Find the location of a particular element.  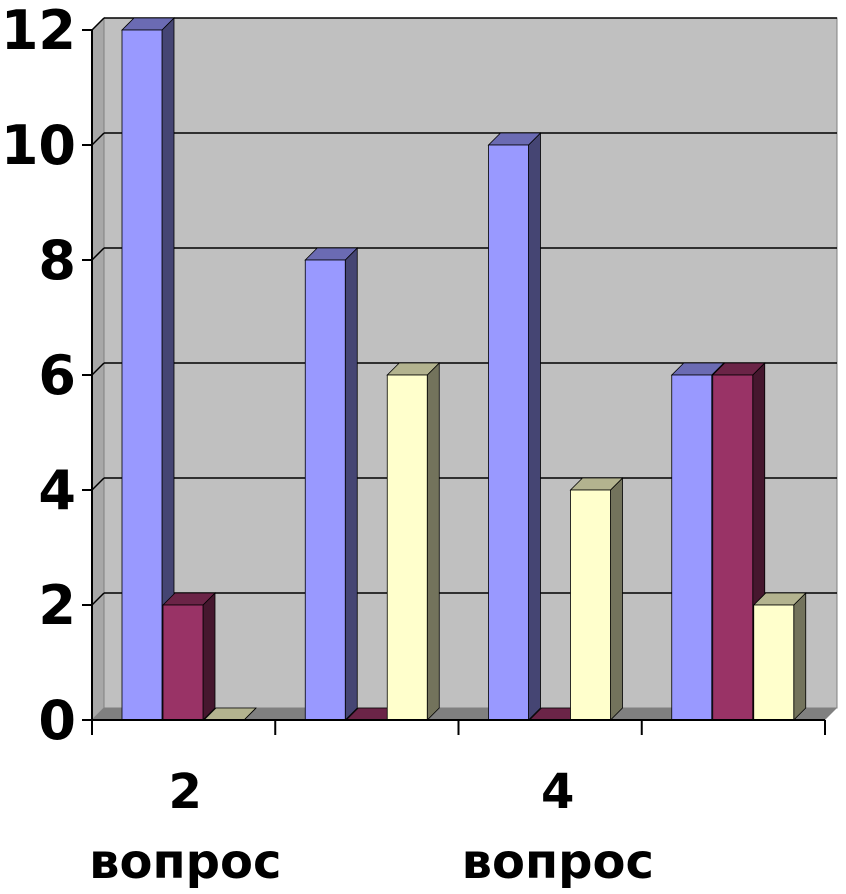

category-label-number: 4 is located at coordinates (557, 792).